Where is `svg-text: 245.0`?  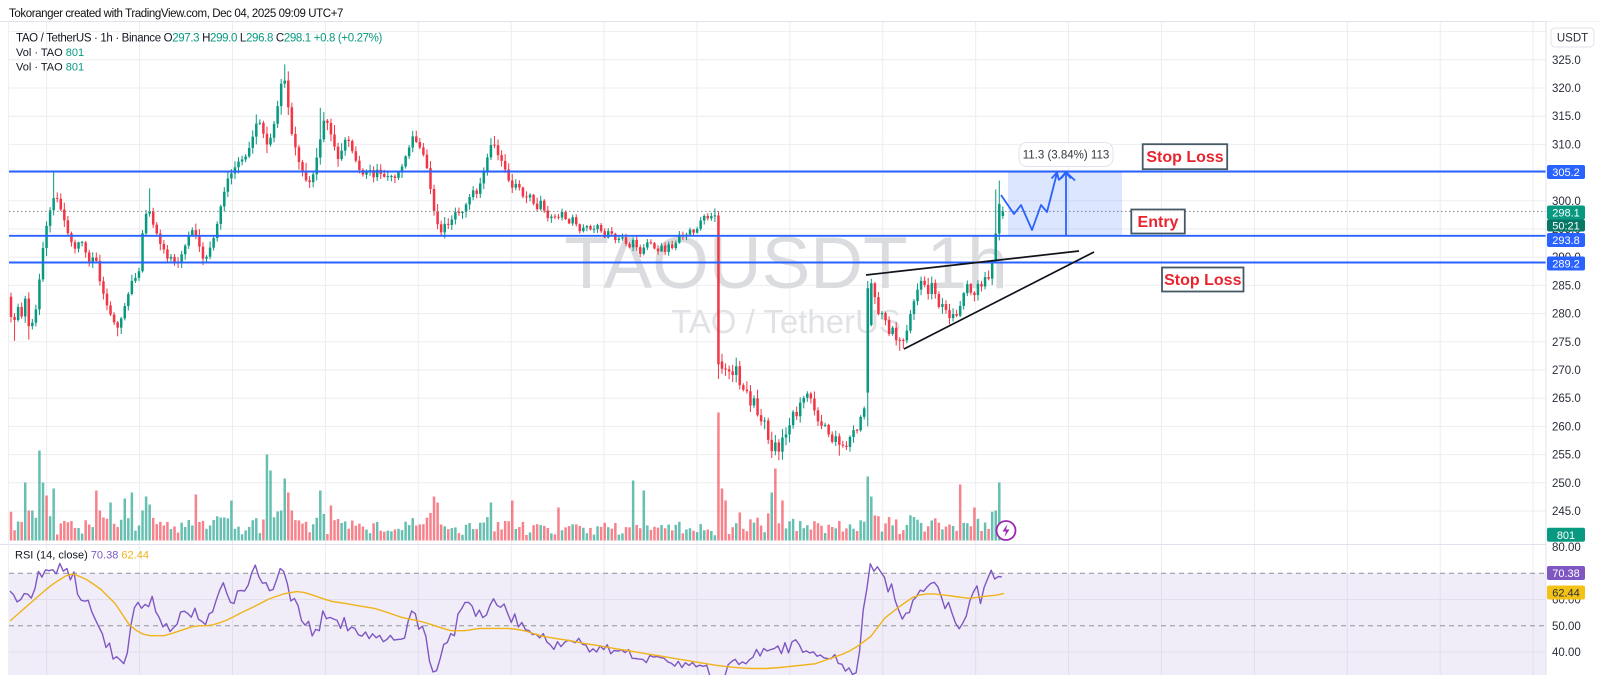
svg-text: 245.0 is located at coordinates (1566, 512).